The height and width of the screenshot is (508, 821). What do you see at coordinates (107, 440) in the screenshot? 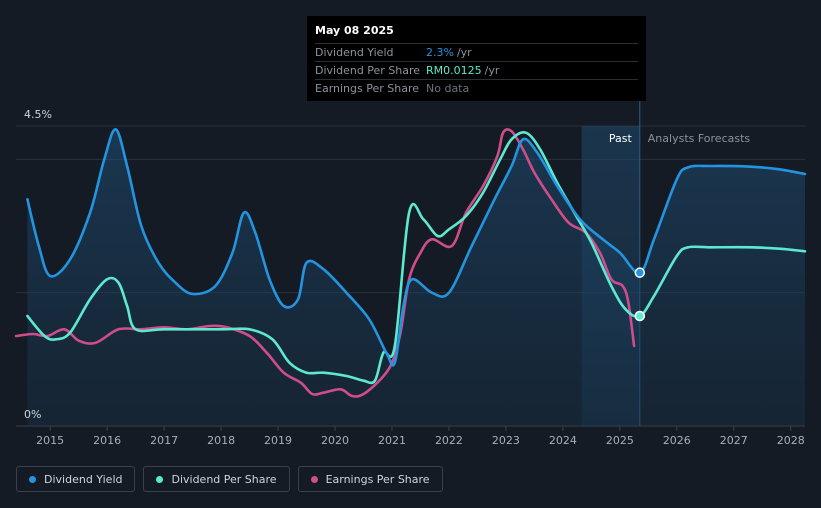
I see `x-tick-label: 2016` at bounding box center [107, 440].